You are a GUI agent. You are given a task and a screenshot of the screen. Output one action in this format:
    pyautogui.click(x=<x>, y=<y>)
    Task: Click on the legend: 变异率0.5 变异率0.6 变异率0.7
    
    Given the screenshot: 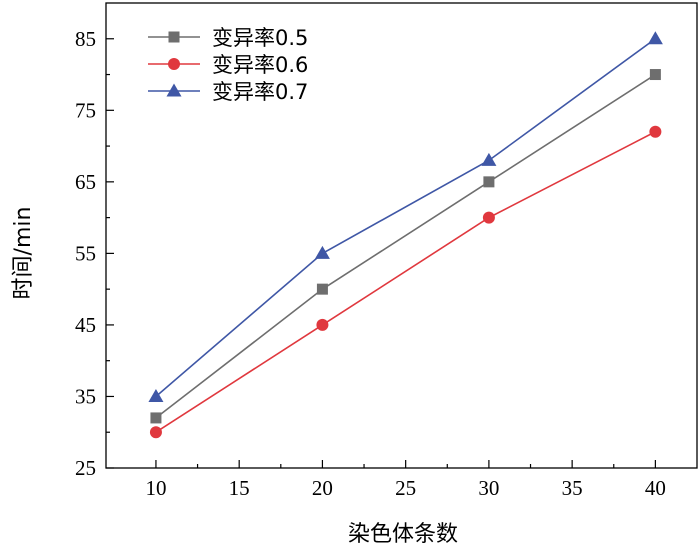 What is the action you would take?
    pyautogui.click(x=228, y=65)
    